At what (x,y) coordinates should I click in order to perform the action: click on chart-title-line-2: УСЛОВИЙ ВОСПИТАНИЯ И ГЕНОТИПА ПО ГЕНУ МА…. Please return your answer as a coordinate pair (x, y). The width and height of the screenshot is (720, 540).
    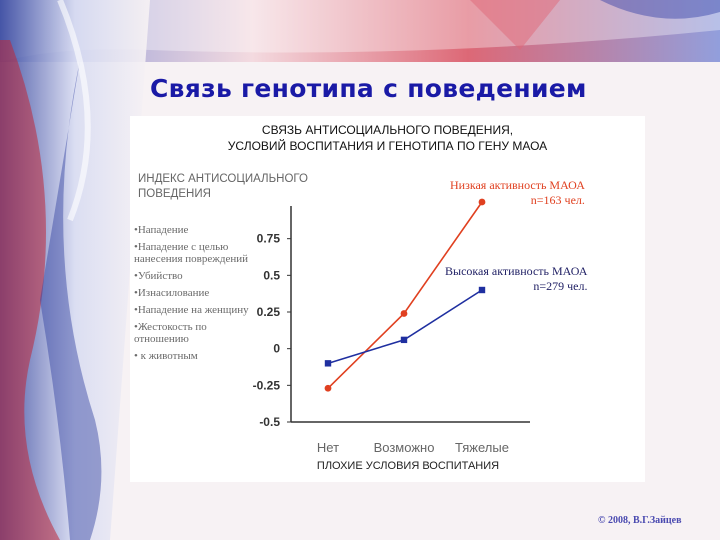
    Looking at the image, I should click on (387, 146).